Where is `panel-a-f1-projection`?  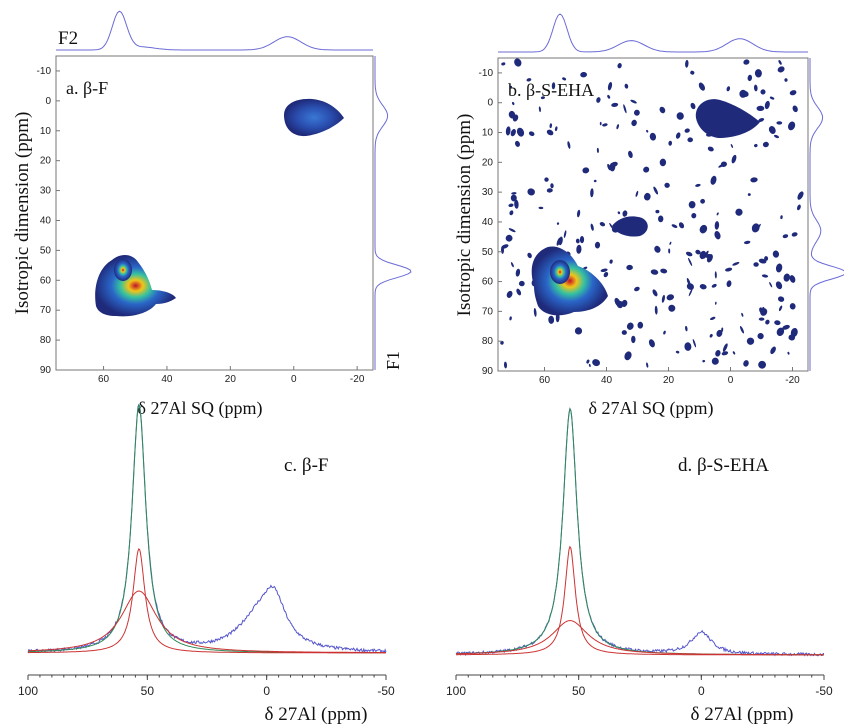
panel-a-f1-projection is located at coordinates (393, 213).